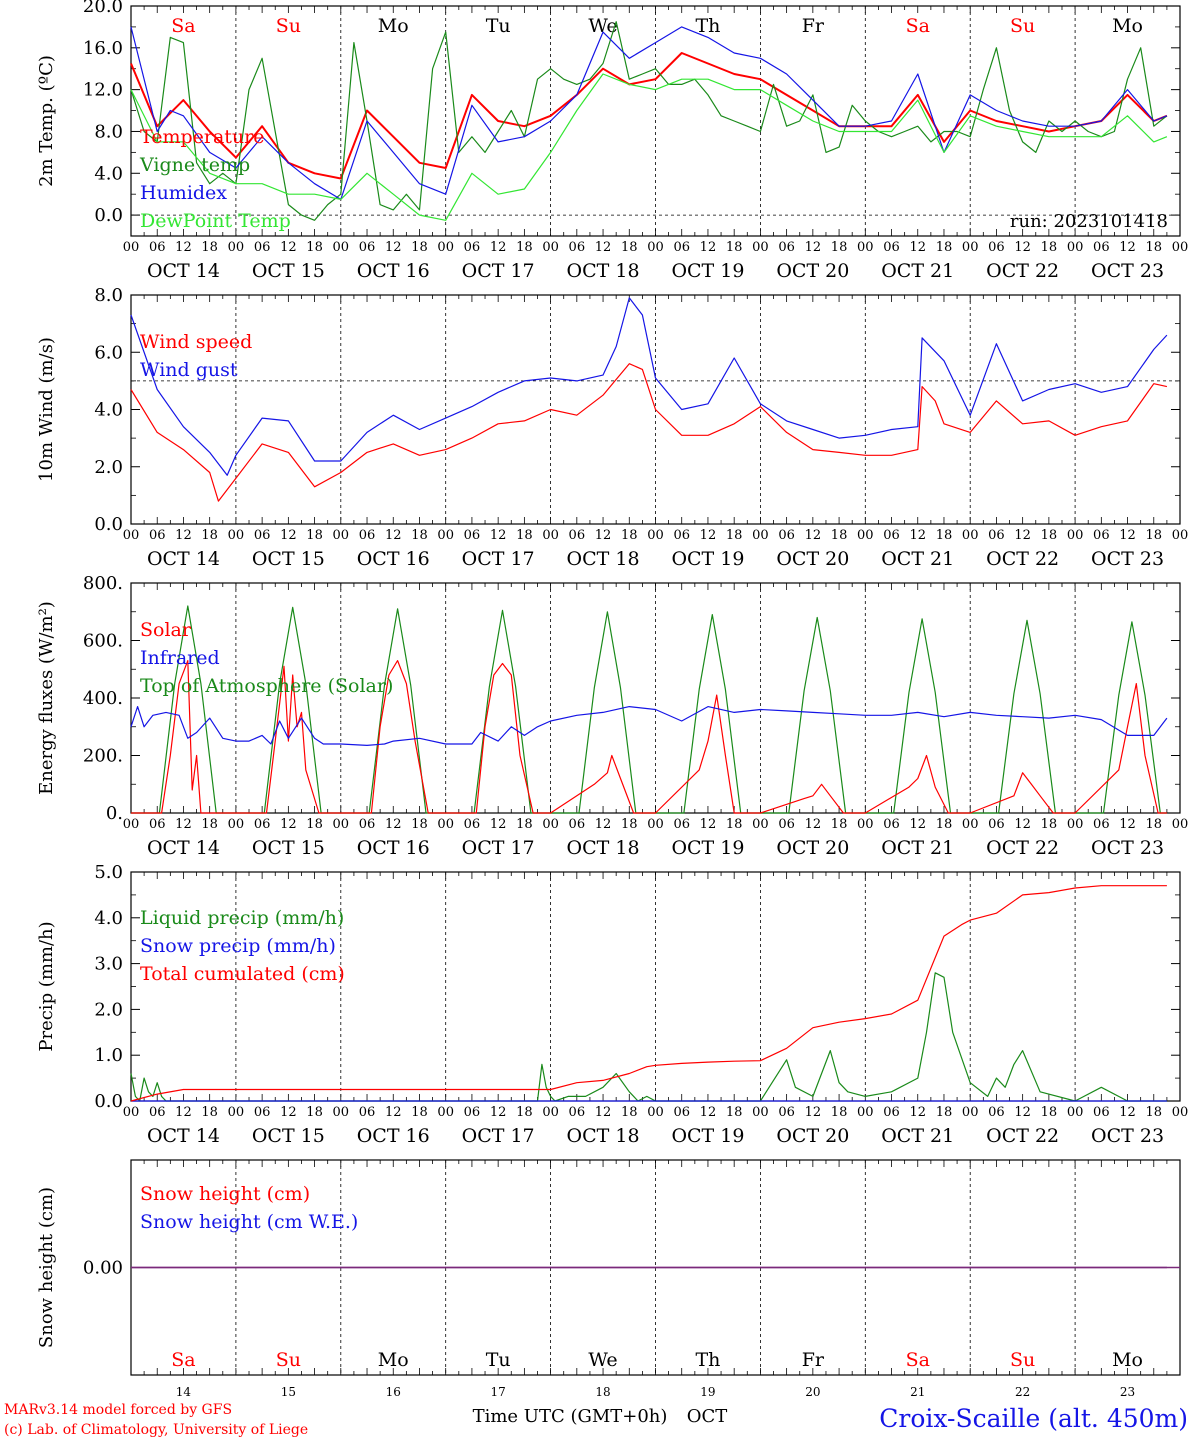 Image resolution: width=1194 pixels, height=1440 pixels. I want to click on day-code-label: 23, so click(1127, 1392).